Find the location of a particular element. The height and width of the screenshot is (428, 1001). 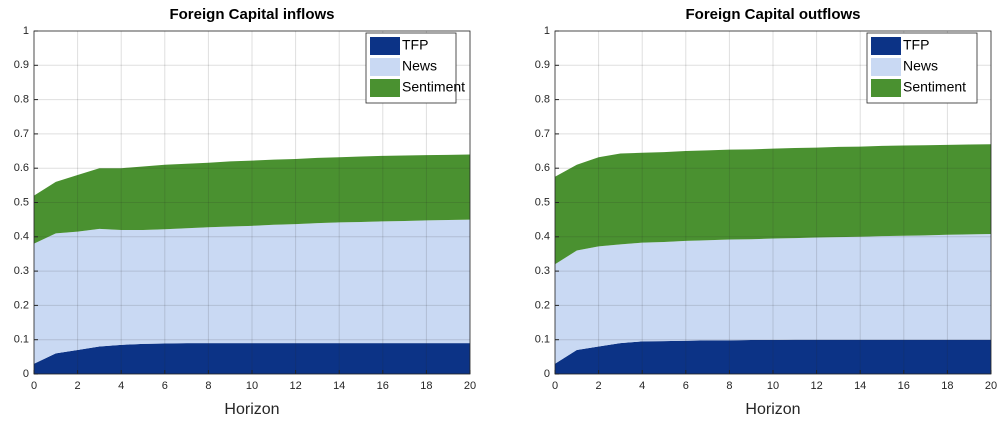

chart-title: Foreign Capital inflows is located at coordinates (251, 14).